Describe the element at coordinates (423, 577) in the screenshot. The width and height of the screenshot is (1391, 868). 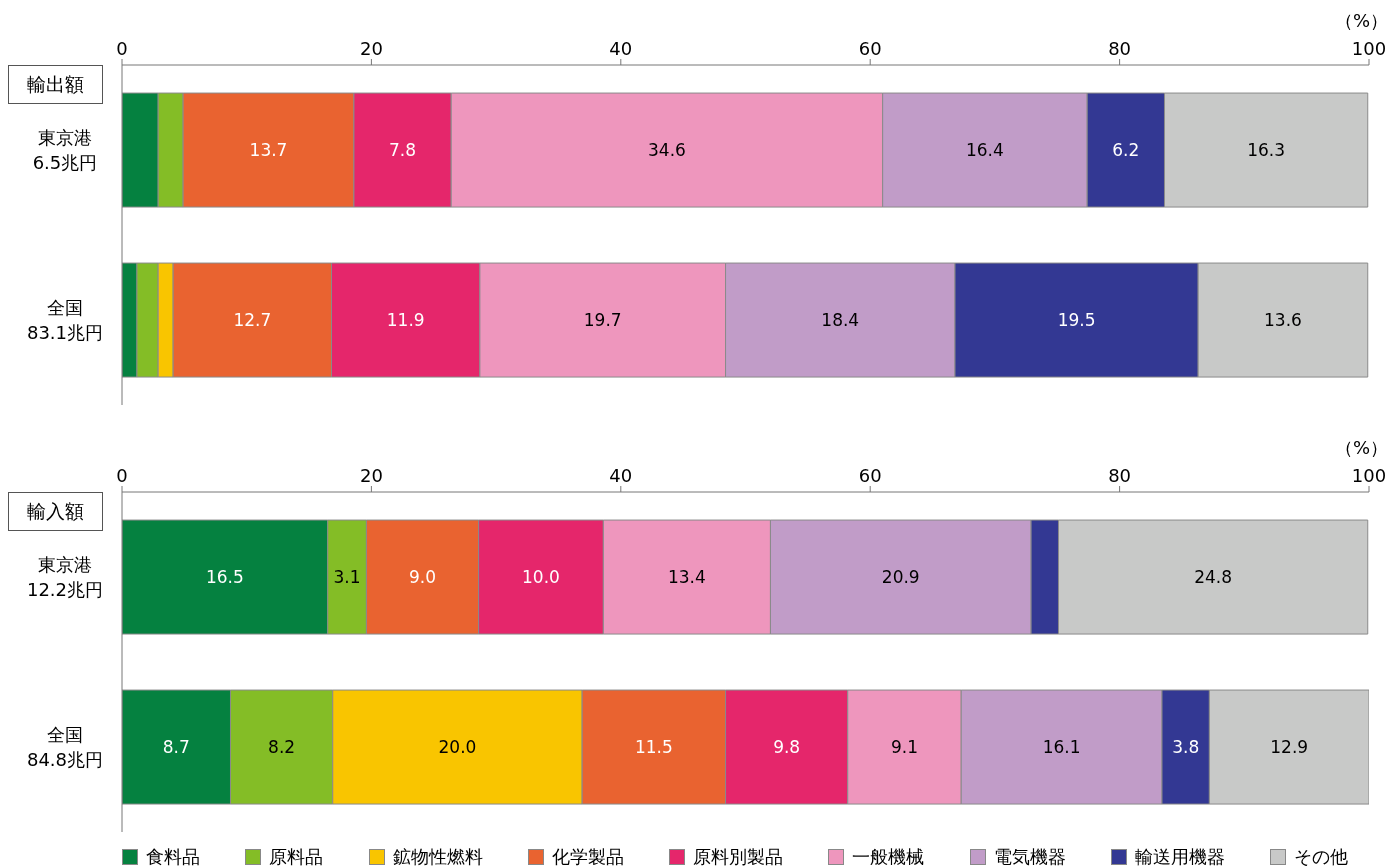
I see `data-label: 9.0` at that location.